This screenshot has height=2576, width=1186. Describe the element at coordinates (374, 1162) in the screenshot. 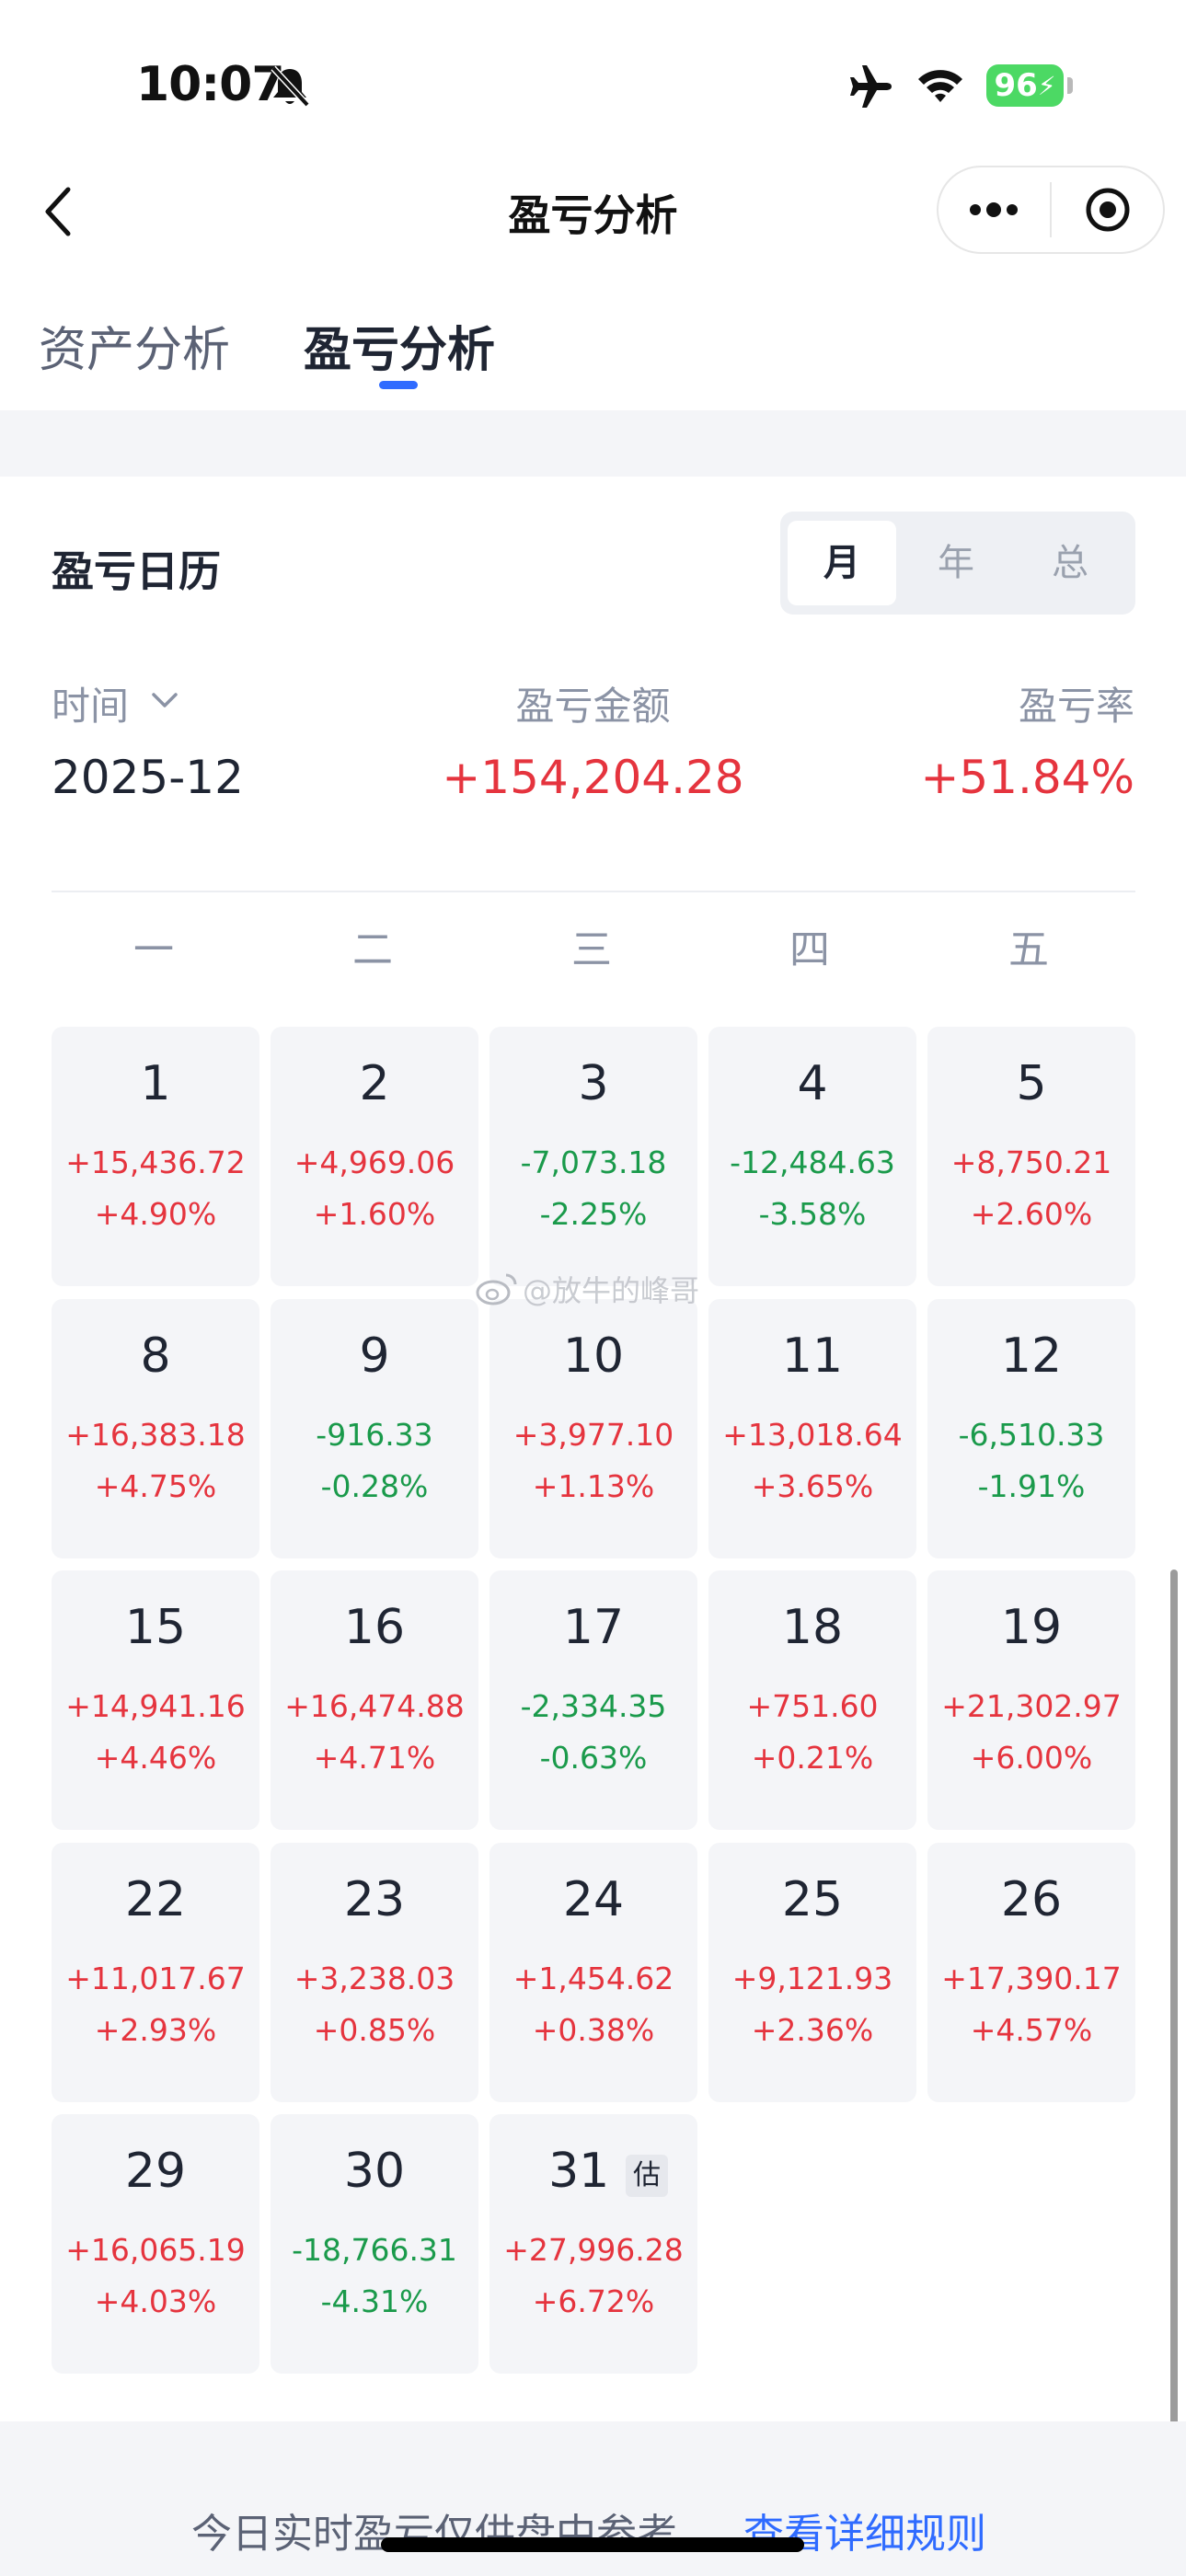

I see `day-amount: +4,969.06` at that location.